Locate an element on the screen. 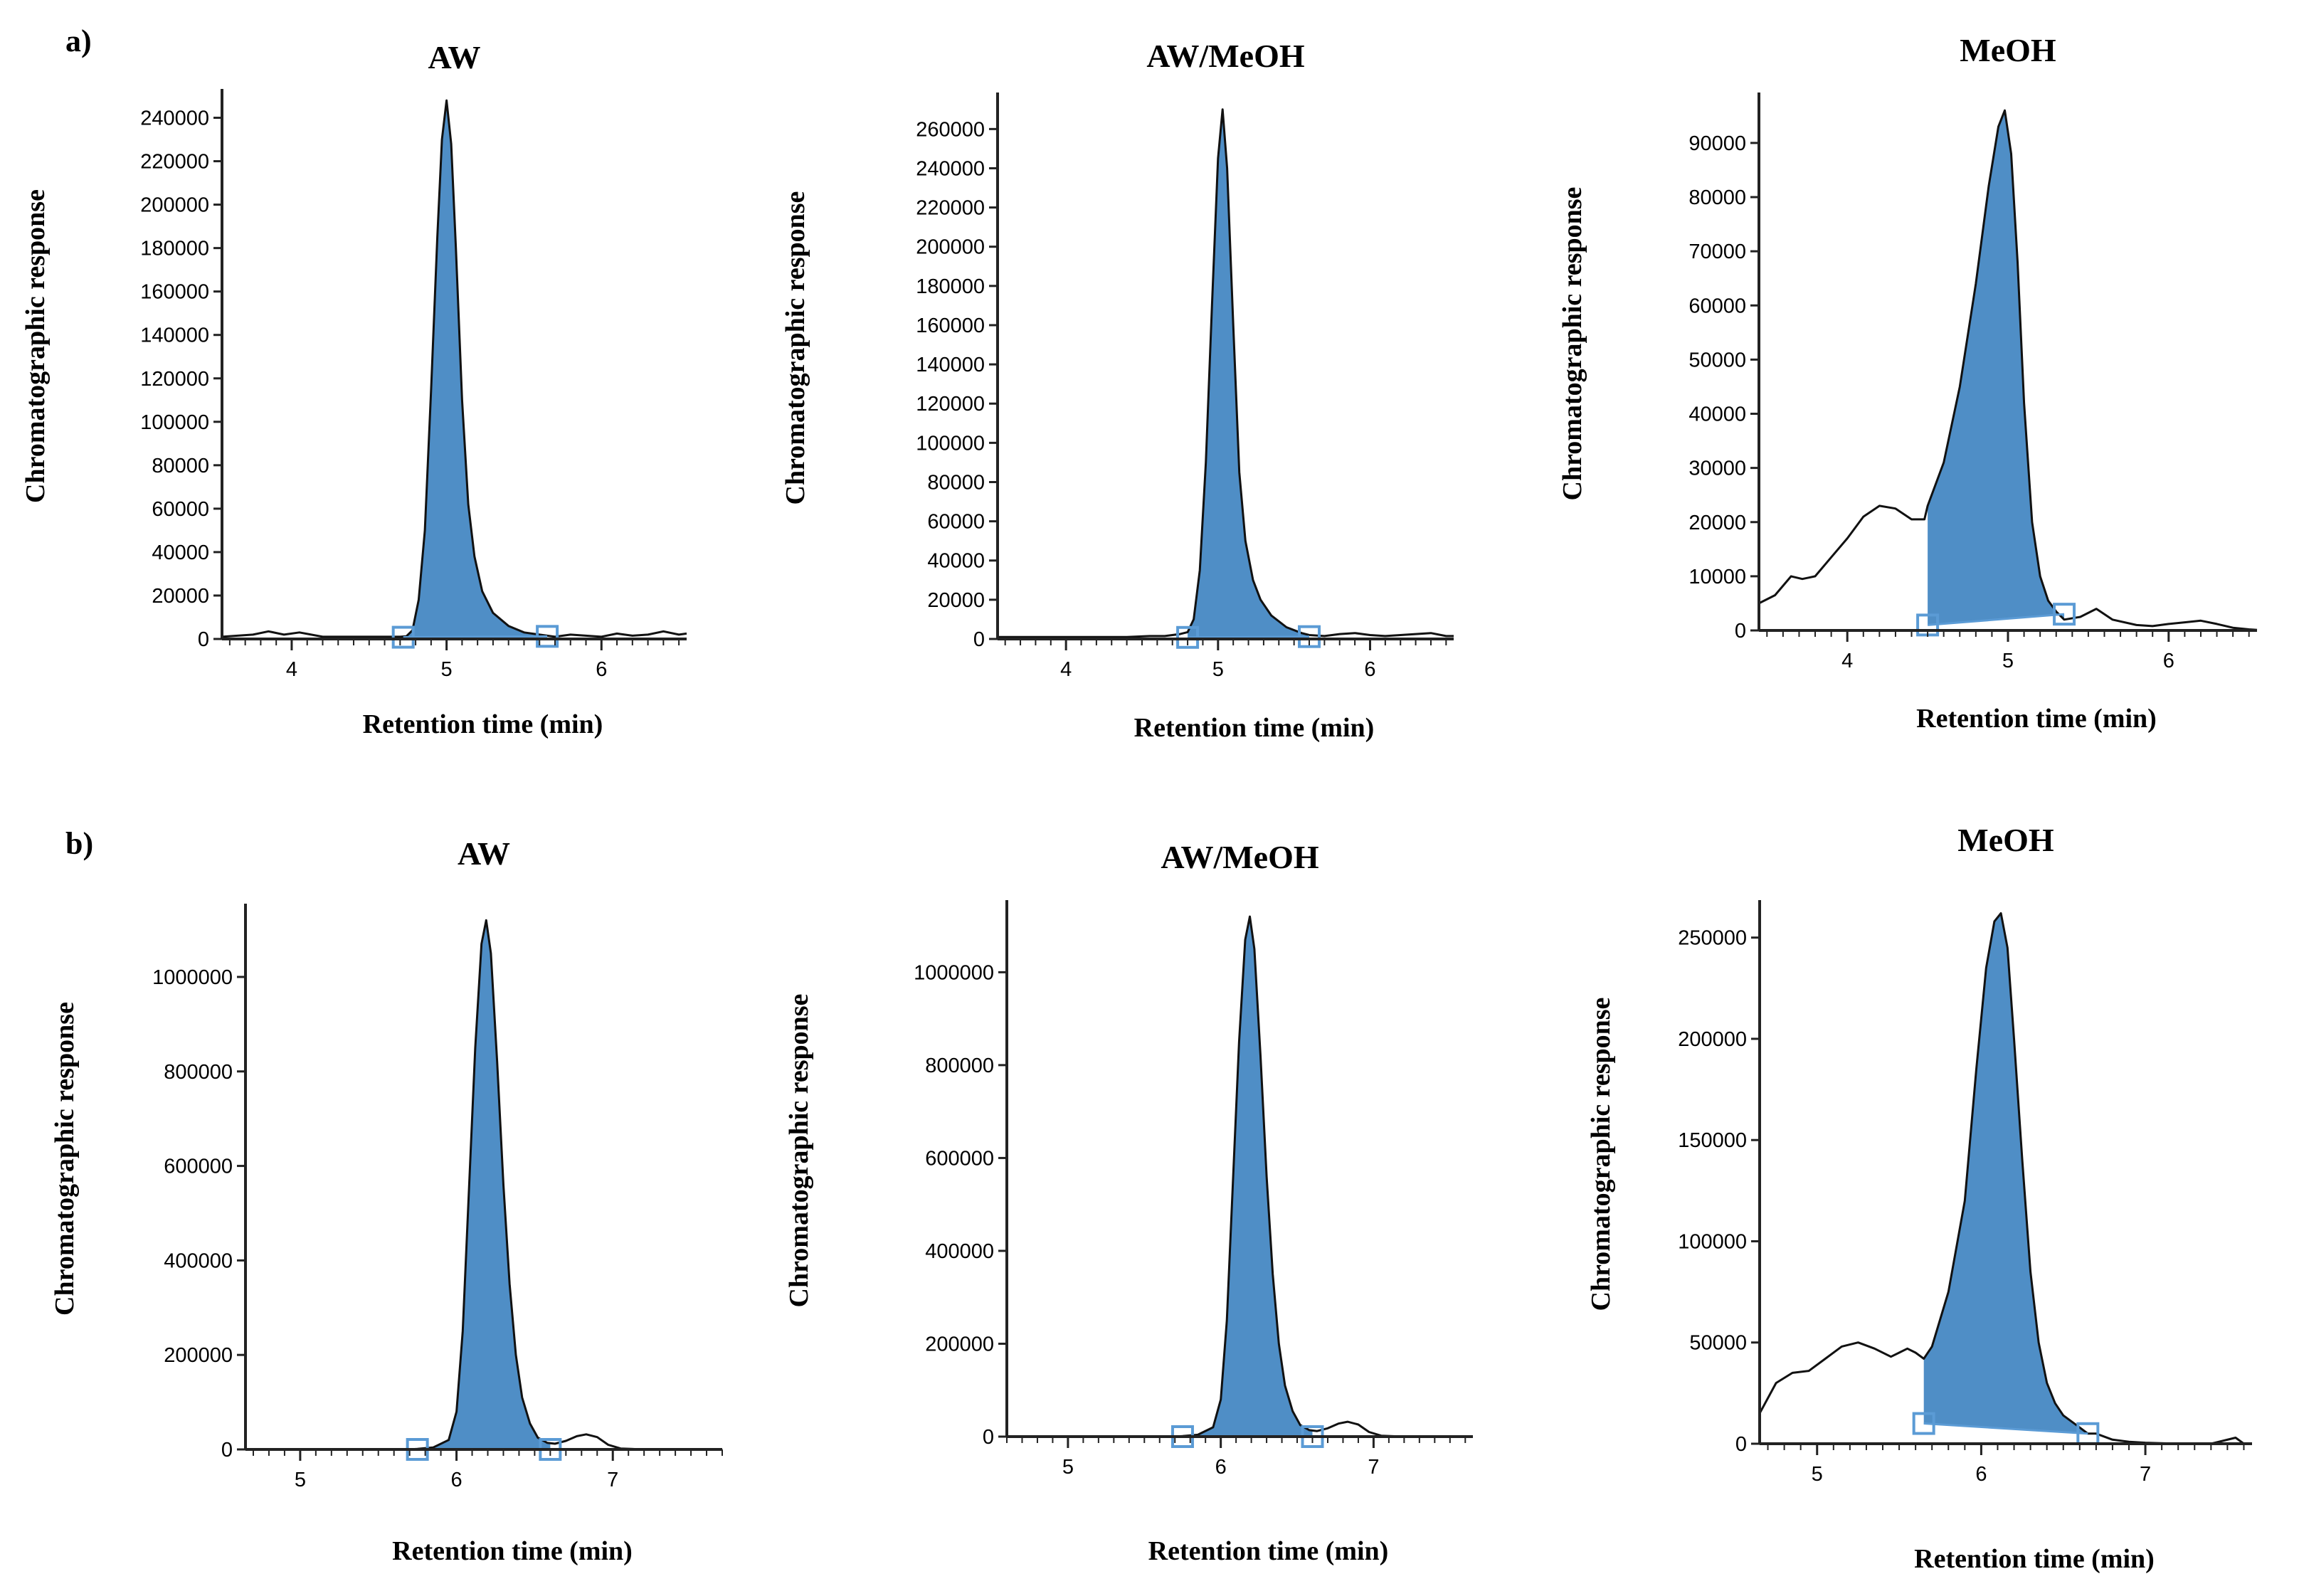  panel-label-a: a) is located at coordinates (78, 41).